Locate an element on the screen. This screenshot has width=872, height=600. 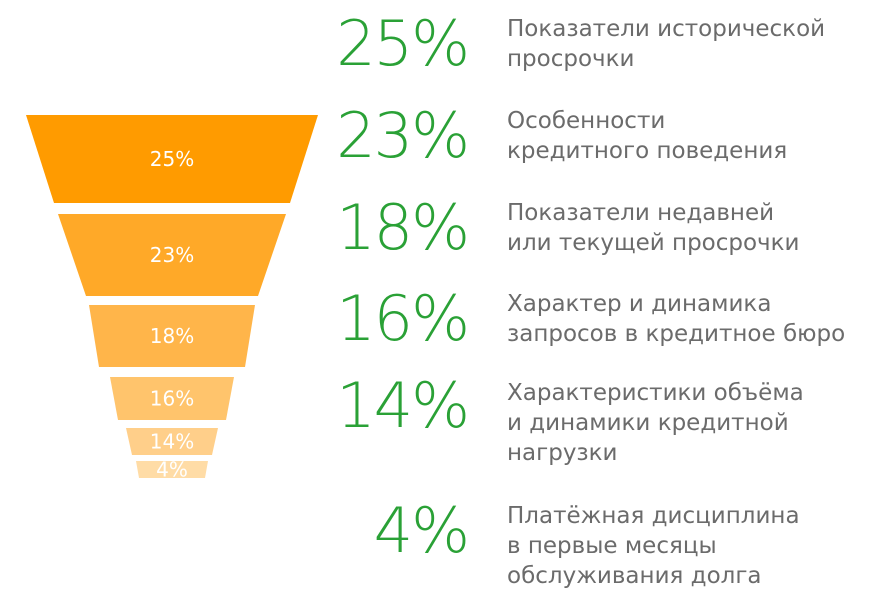
list-item: 25% Показатели исторической просрочки is located at coordinates (604, 58).